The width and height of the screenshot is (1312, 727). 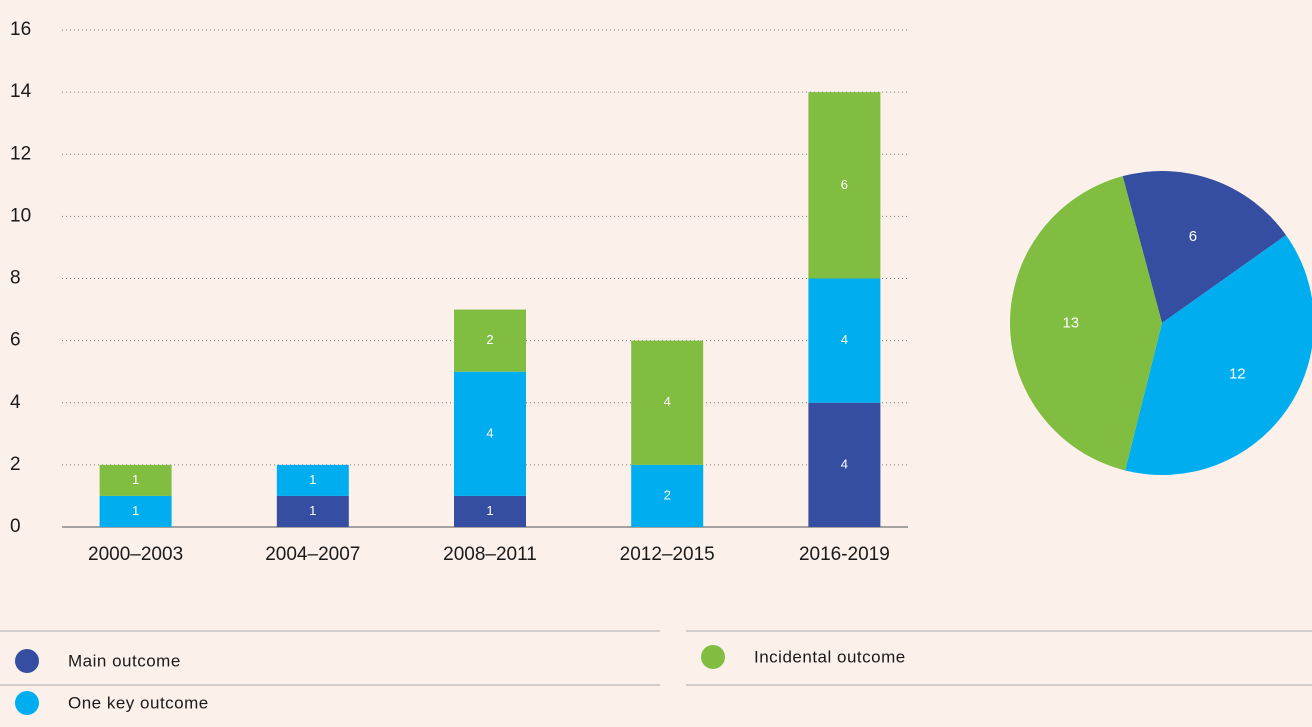 What do you see at coordinates (15, 464) in the screenshot?
I see `y-tick-label: 2` at bounding box center [15, 464].